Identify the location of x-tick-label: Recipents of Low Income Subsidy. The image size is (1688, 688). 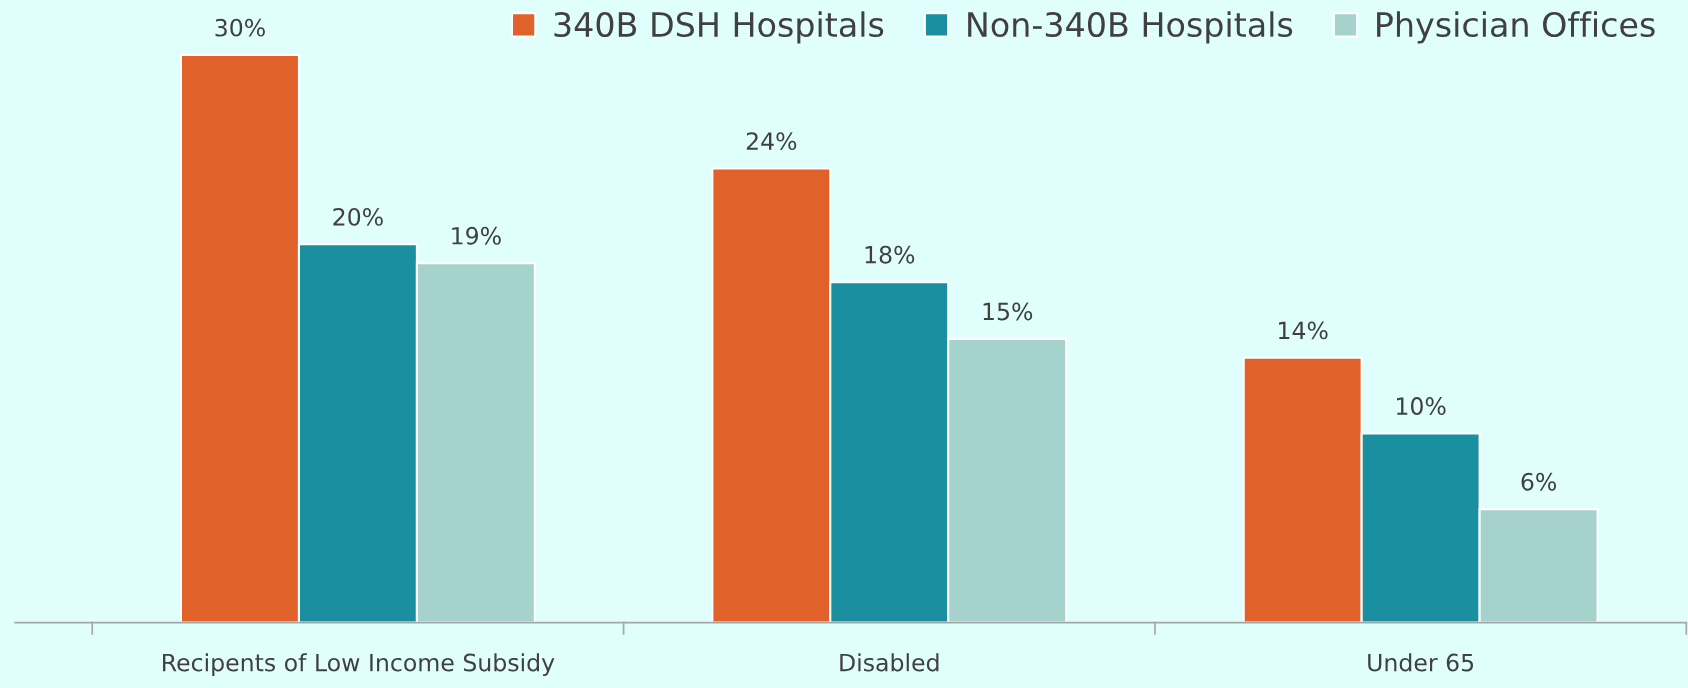
(359, 665).